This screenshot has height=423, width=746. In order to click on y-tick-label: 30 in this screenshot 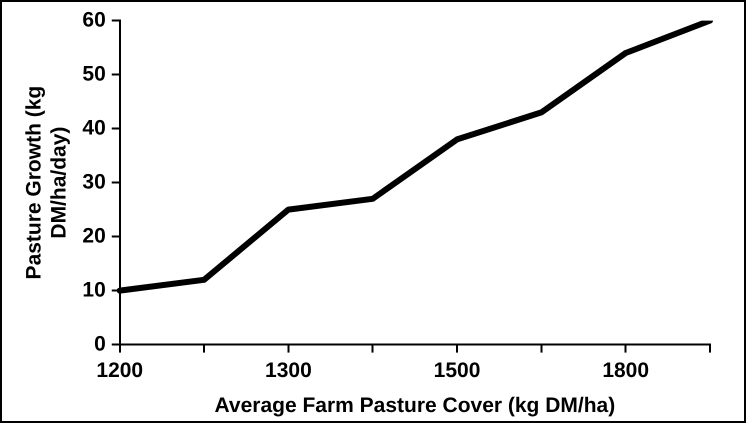, I will do `click(94, 182)`.